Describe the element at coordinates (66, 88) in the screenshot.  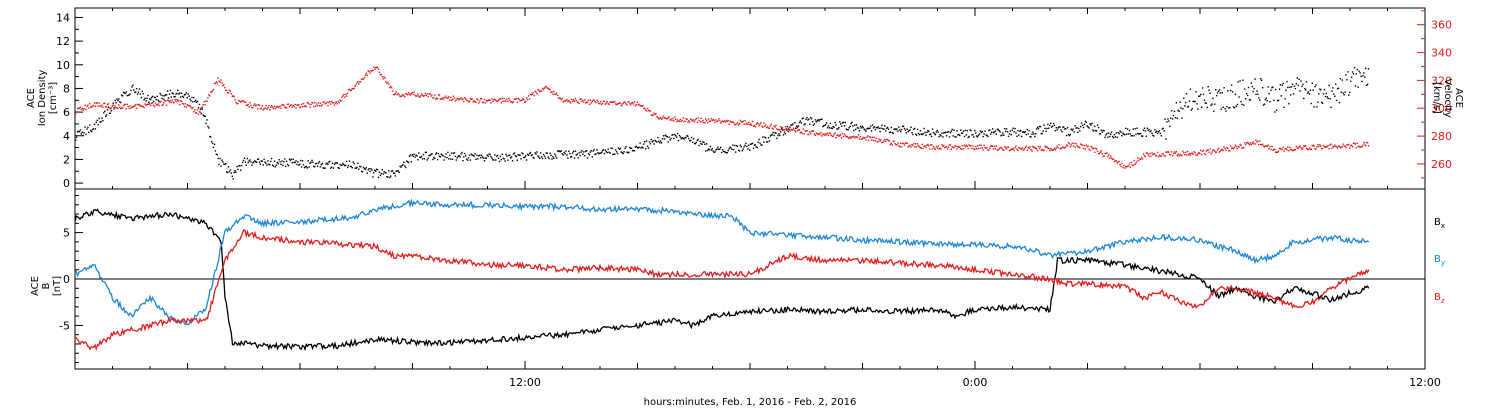
I see `density-tick-label: 8` at that location.